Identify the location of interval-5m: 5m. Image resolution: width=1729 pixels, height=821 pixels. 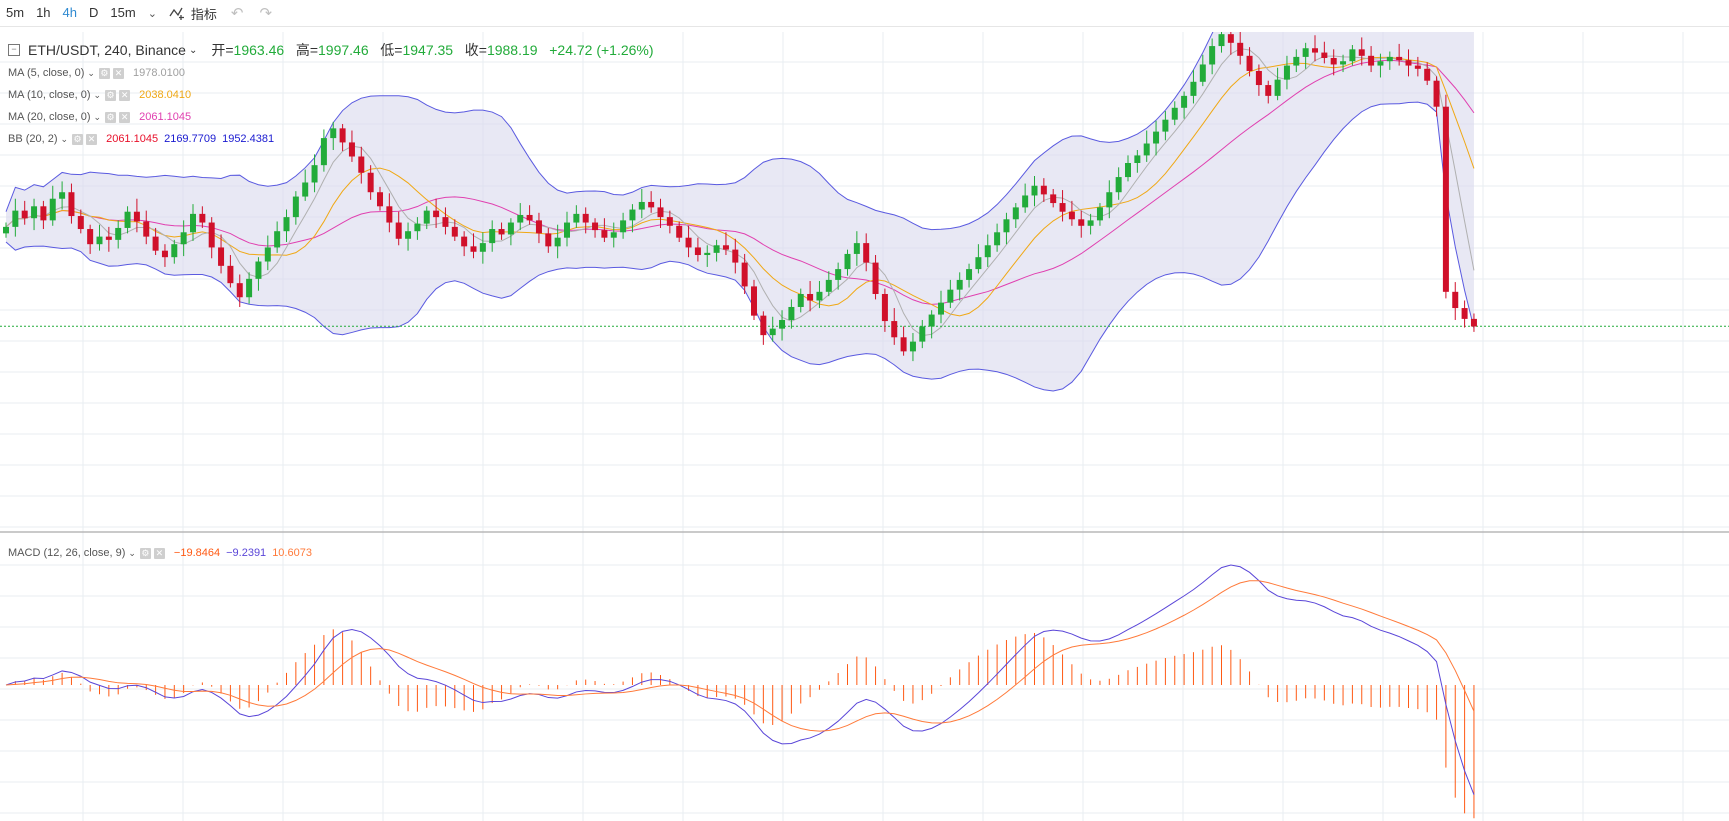
(15, 12).